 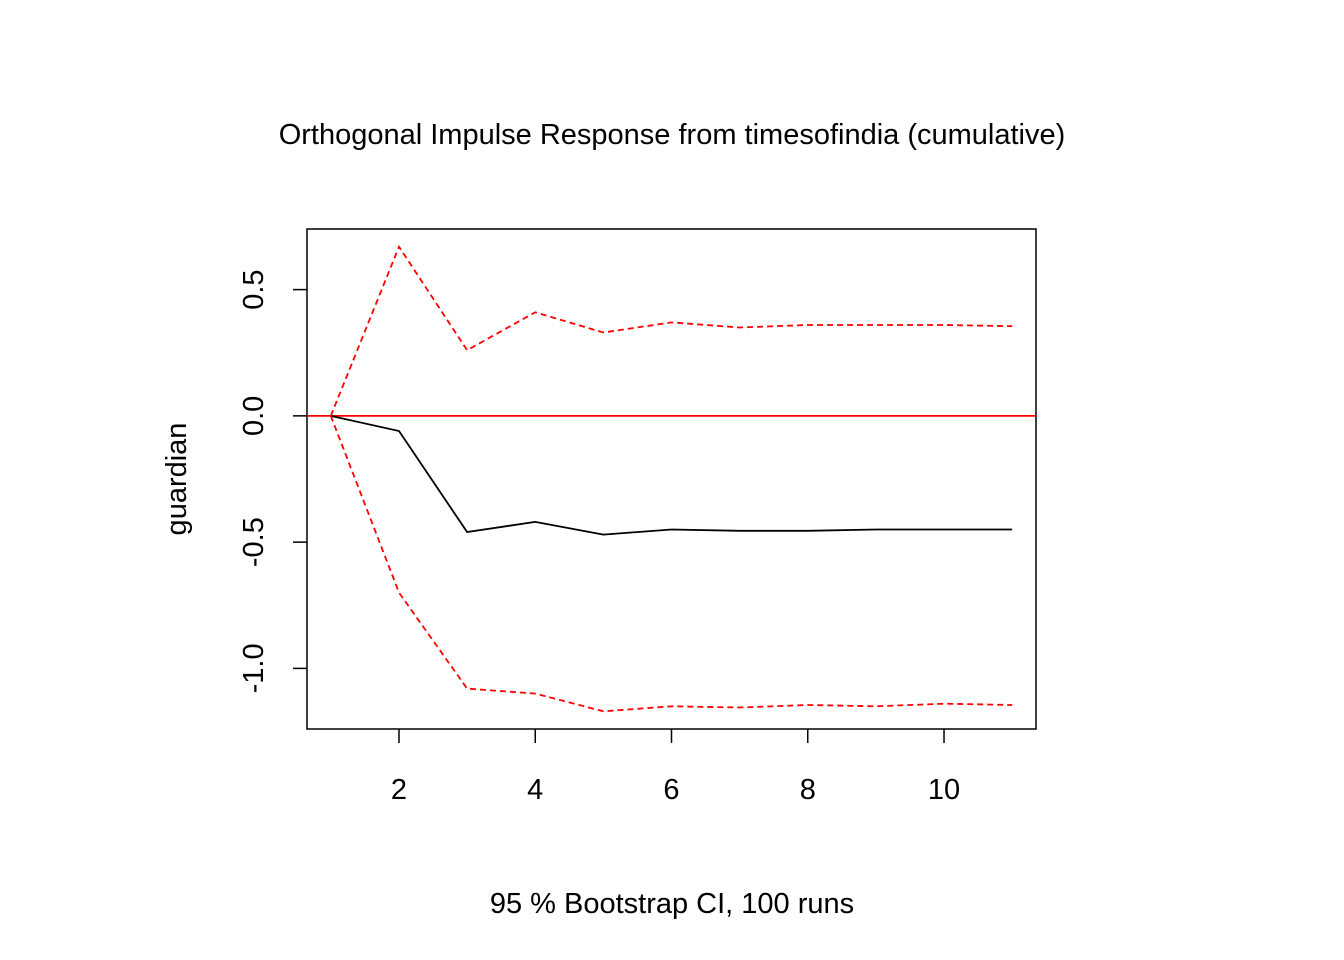 What do you see at coordinates (671, 790) in the screenshot?
I see `x-tick-label-6: 6` at bounding box center [671, 790].